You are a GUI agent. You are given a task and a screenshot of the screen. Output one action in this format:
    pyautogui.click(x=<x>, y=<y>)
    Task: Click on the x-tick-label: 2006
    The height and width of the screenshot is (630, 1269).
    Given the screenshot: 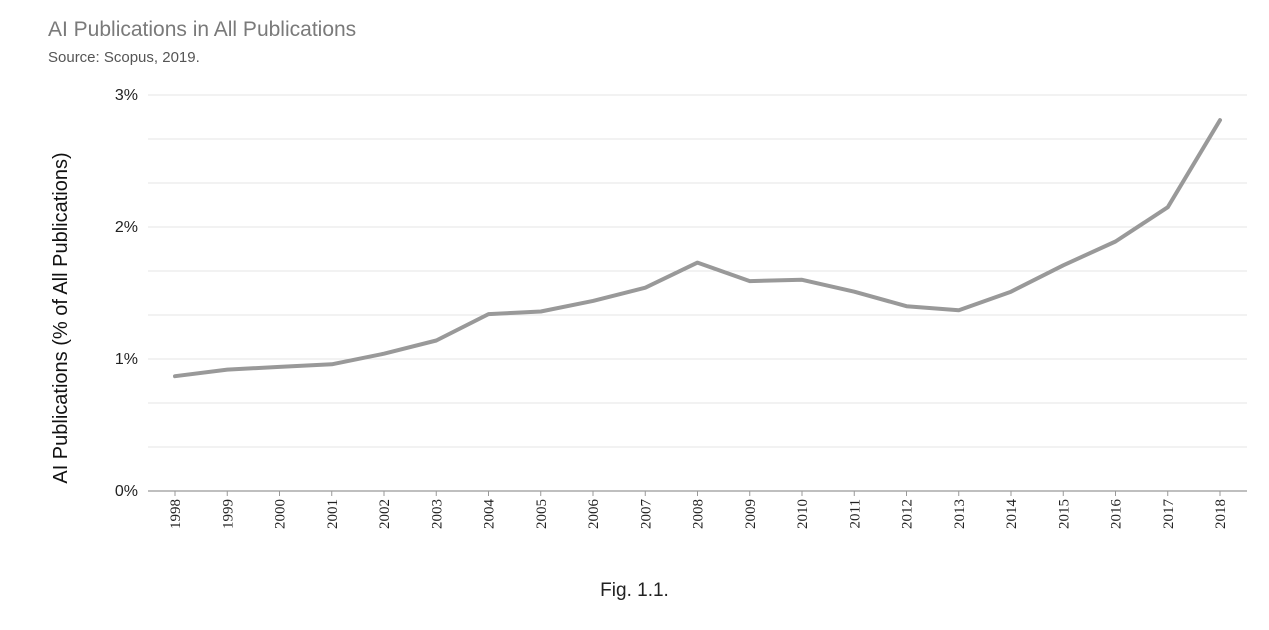 What is the action you would take?
    pyautogui.click(x=594, y=514)
    